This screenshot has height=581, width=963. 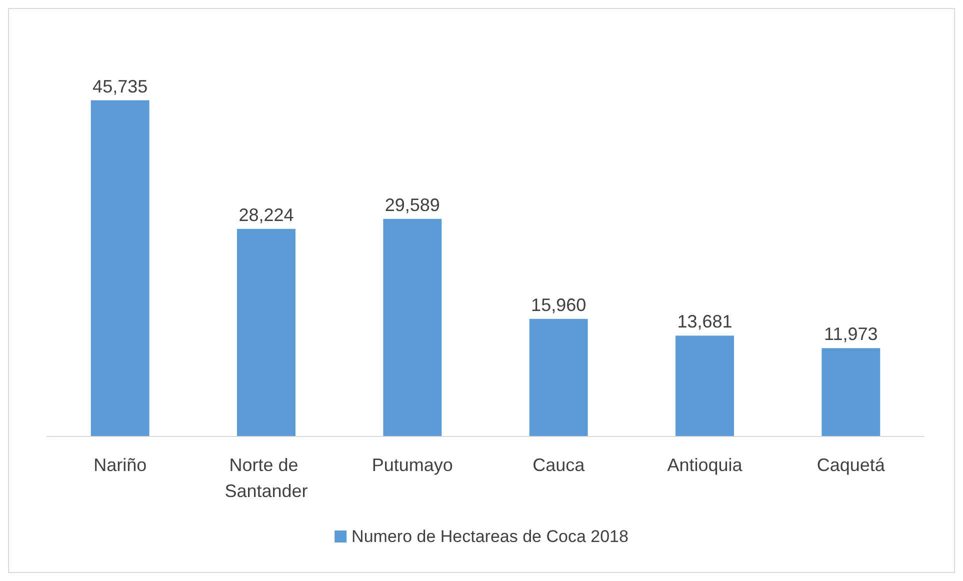 I want to click on data-label: 15,960, so click(x=558, y=304).